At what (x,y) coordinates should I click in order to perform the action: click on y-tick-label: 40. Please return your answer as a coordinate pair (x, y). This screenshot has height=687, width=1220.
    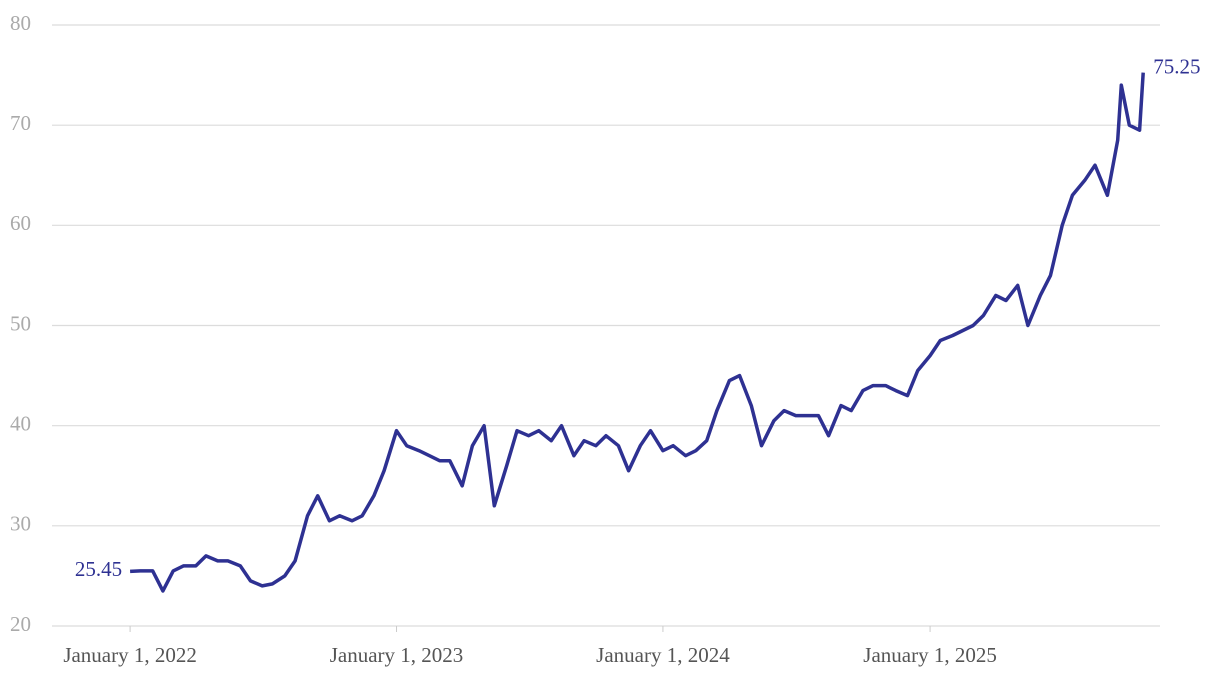
    Looking at the image, I should click on (20, 423).